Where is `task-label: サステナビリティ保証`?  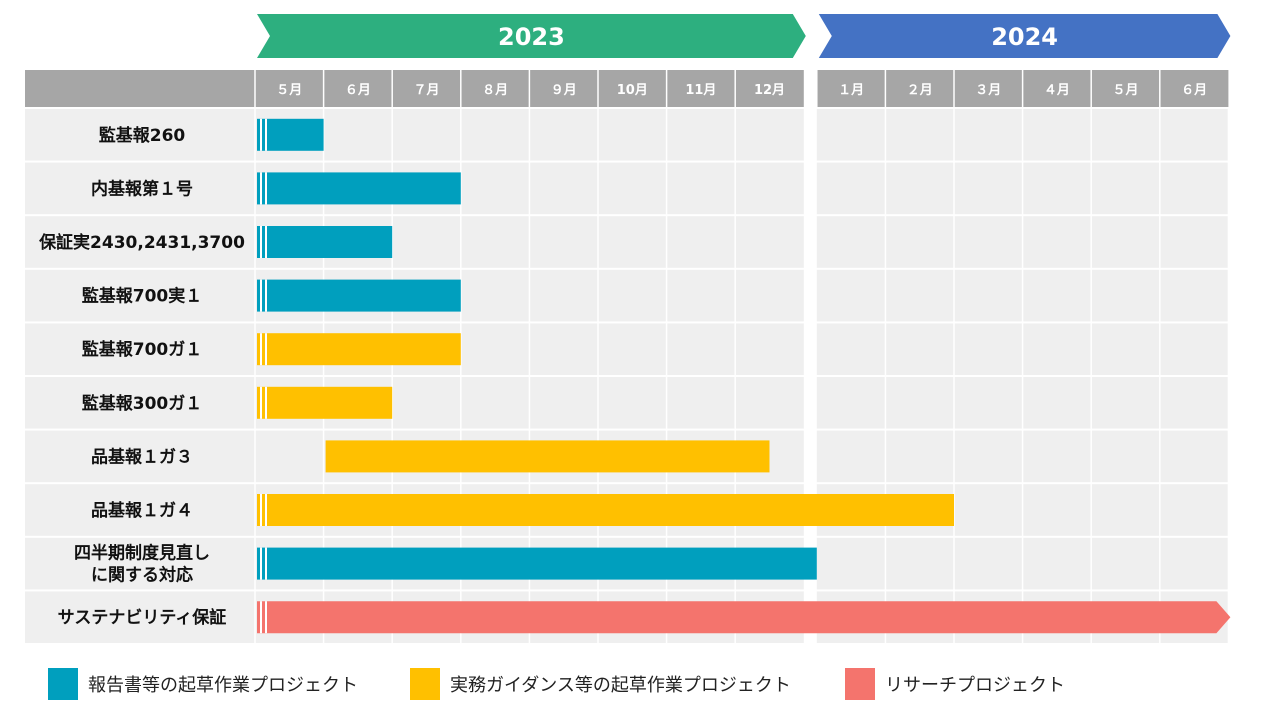 task-label: サステナビリティ保証 is located at coordinates (142, 617).